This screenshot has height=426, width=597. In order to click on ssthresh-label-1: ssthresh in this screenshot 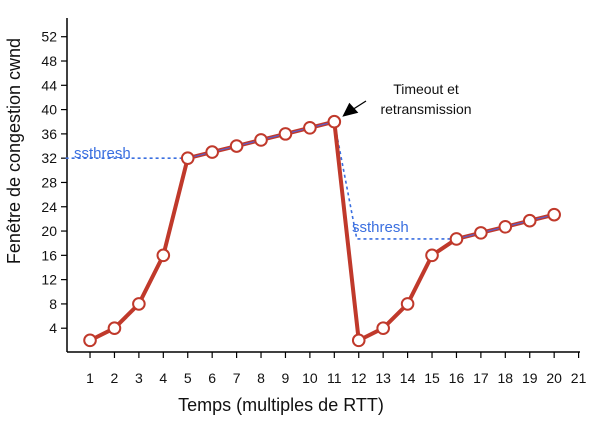, I will do `click(102, 153)`.